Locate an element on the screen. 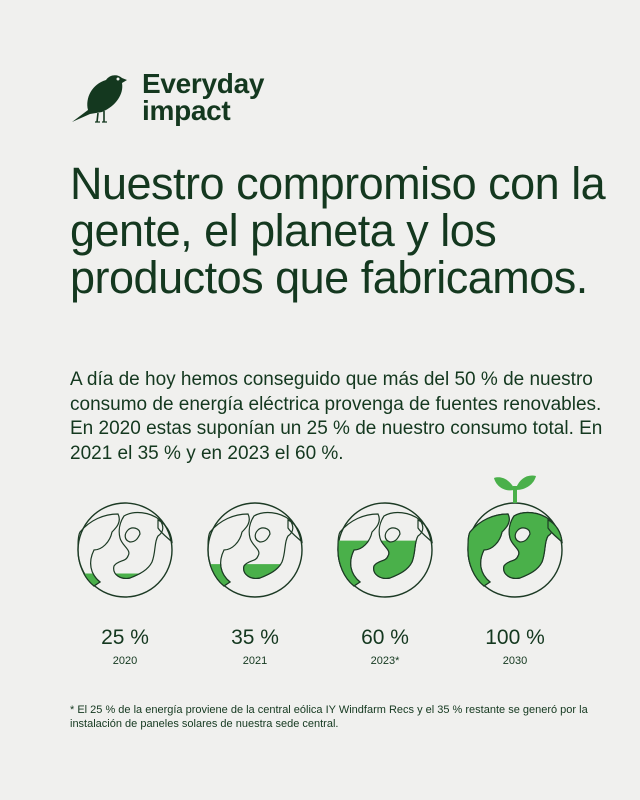 This screenshot has height=800, width=640. globe-item-2023: 60 % 2023* is located at coordinates (385, 575).